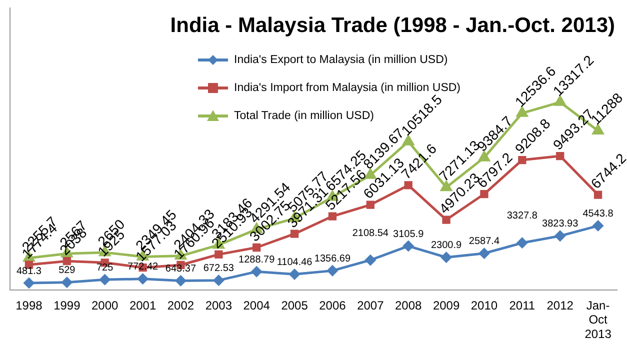  Describe the element at coordinates (408, 234) in the screenshot. I see `data-label: 3105.9` at that location.